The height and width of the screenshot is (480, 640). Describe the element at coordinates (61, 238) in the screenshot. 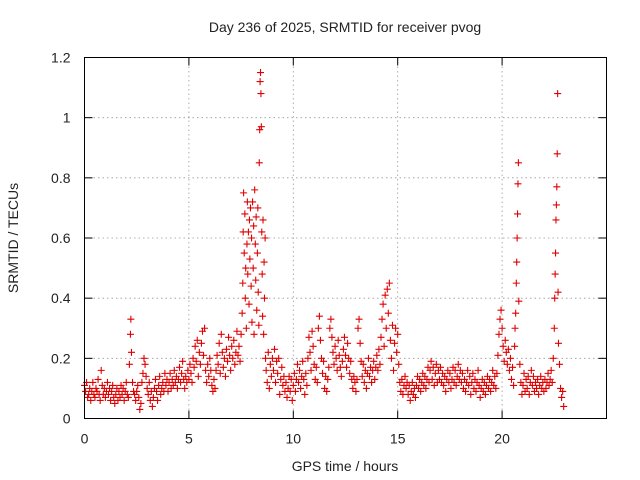

I see `y-tick-label: 0.6` at that location.